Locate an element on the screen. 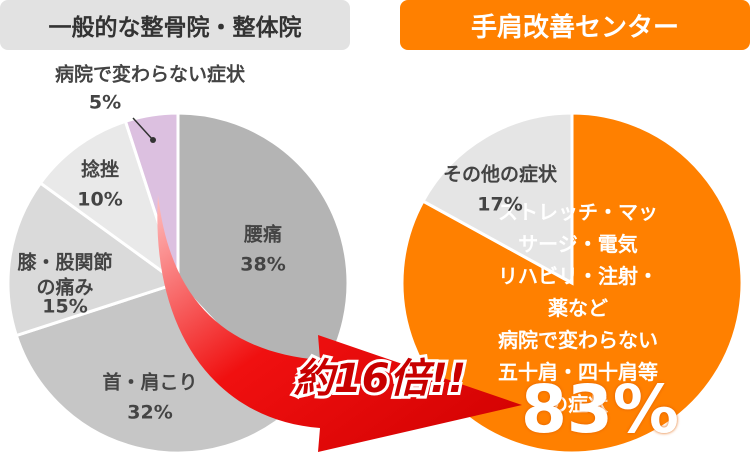 This screenshot has height=454, width=750. leader-dot is located at coordinates (153, 140).